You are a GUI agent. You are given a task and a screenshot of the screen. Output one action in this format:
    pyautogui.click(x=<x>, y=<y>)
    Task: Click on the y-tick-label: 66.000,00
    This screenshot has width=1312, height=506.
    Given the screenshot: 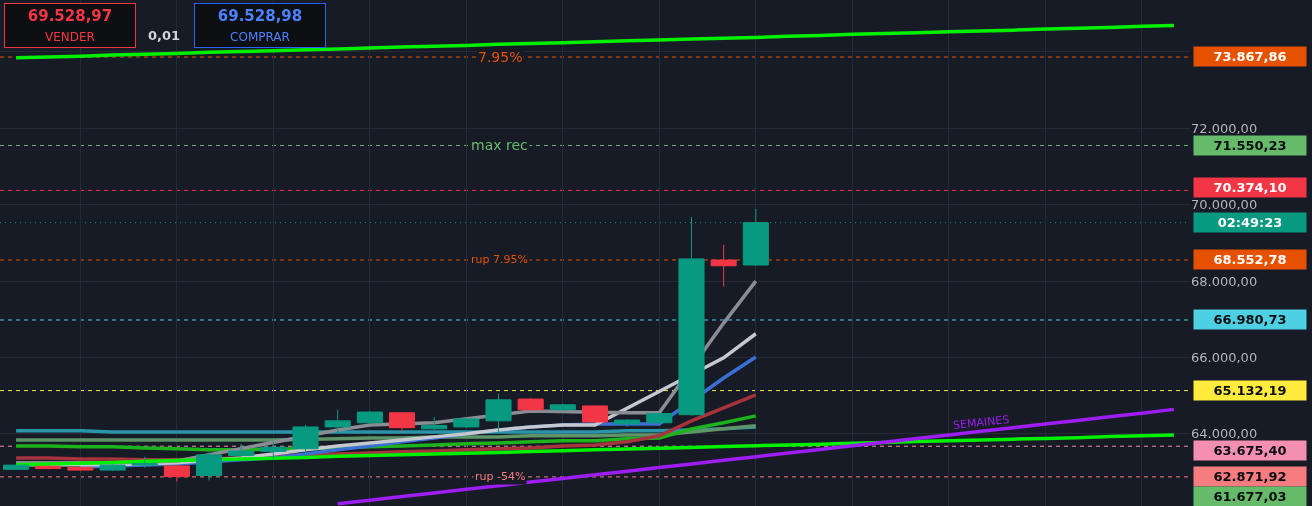 What is the action you would take?
    pyautogui.click(x=1224, y=357)
    